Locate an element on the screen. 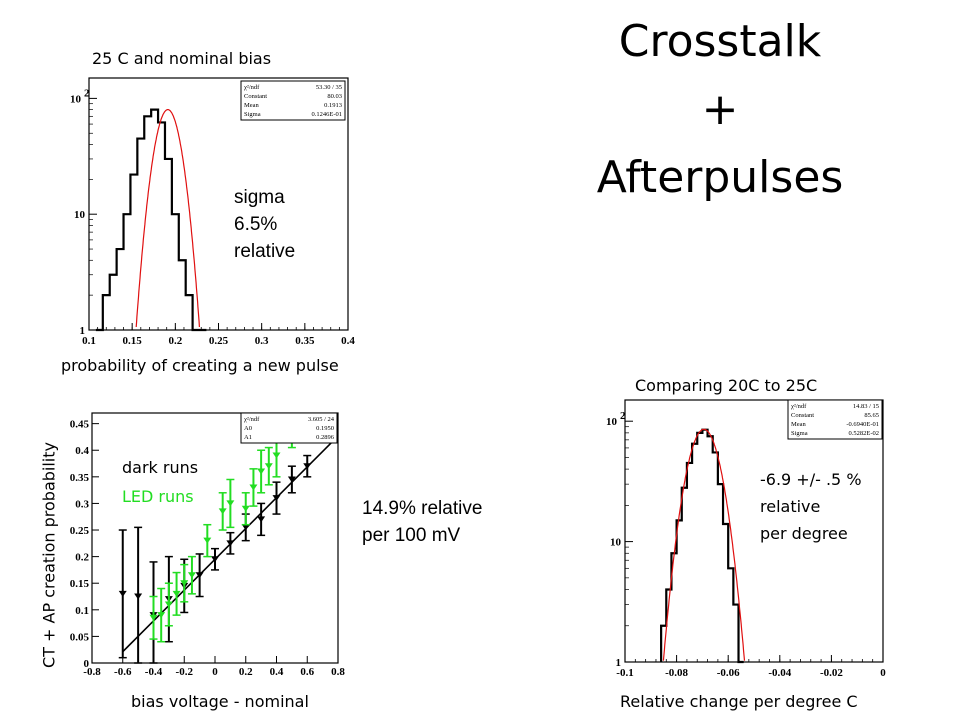  x-tick-label: -0.06 is located at coordinates (728, 673).